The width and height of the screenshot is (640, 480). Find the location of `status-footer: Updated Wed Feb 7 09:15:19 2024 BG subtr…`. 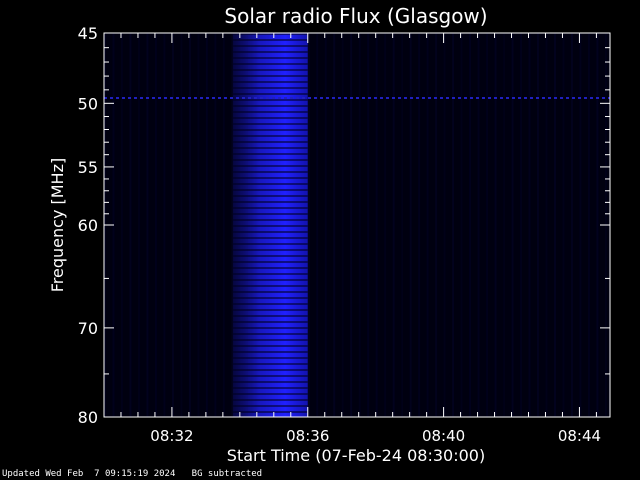

status-footer: Updated Wed Feb 7 09:15:19 2024 BG subtr… is located at coordinates (132, 474).